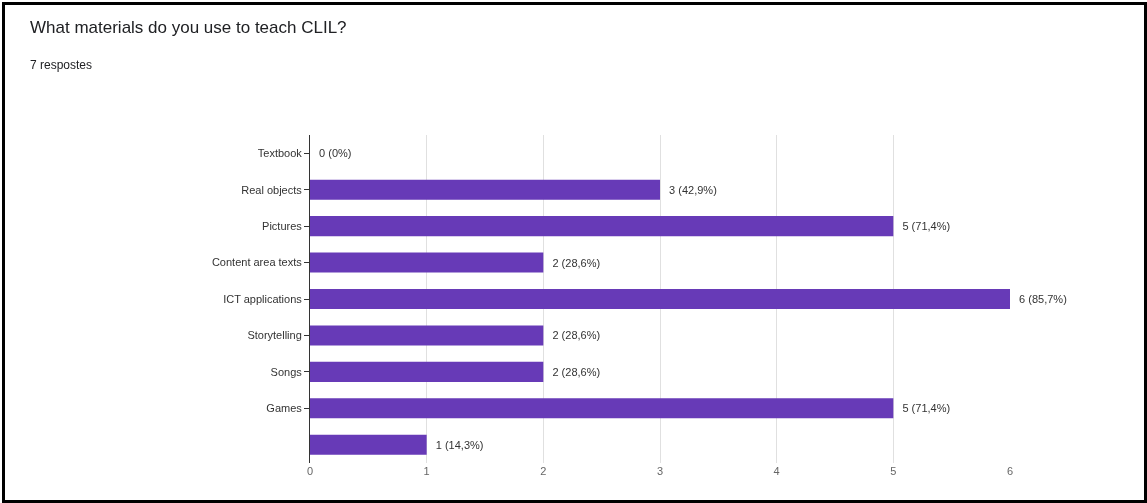 The image size is (1147, 503). Describe the element at coordinates (660, 471) in the screenshot. I see `x-tick-label: 3` at that location.